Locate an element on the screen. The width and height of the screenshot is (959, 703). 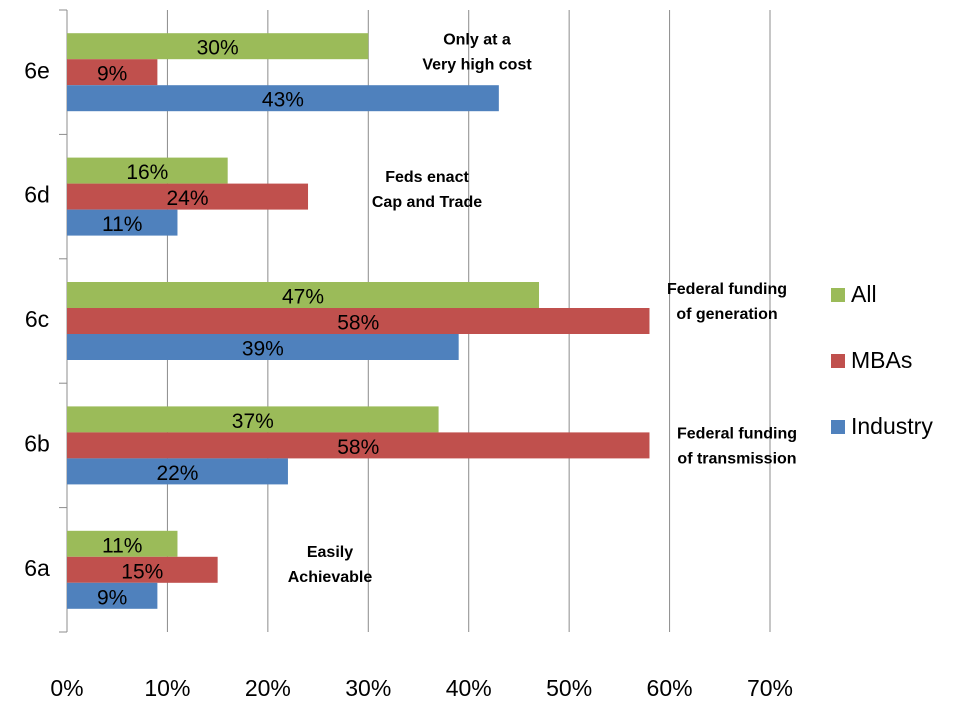
annotation: Feds enact is located at coordinates (427, 177).